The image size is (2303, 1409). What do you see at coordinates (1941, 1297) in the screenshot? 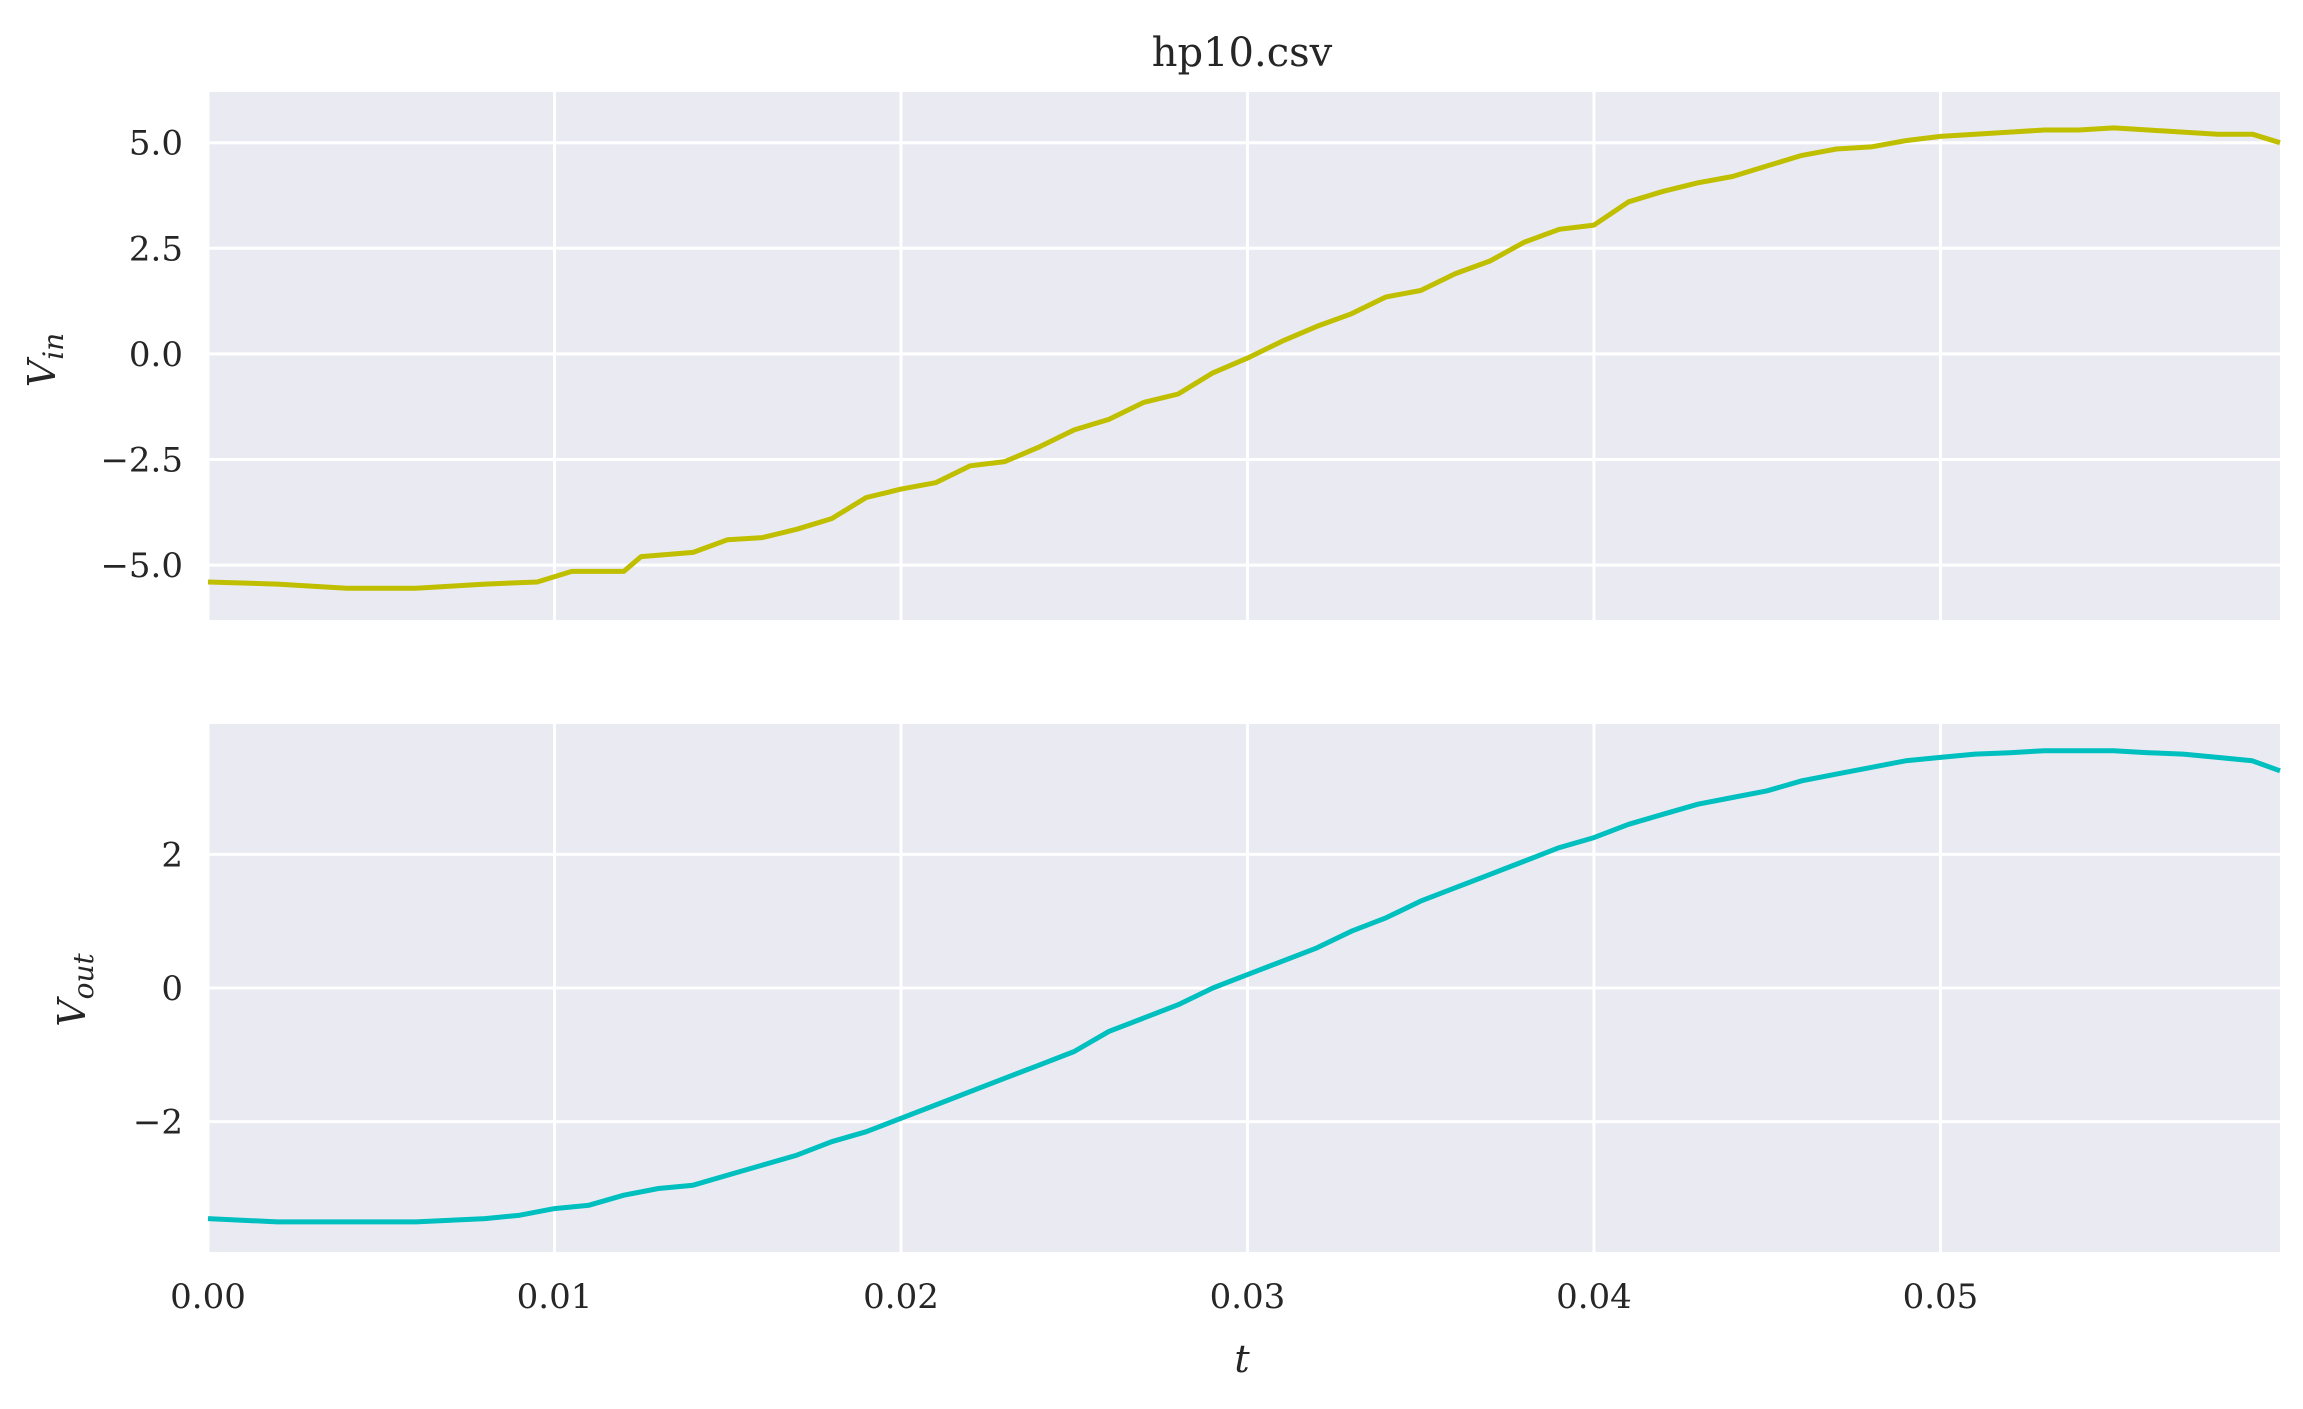
I see `x-tick-label: 0.05` at bounding box center [1941, 1297].